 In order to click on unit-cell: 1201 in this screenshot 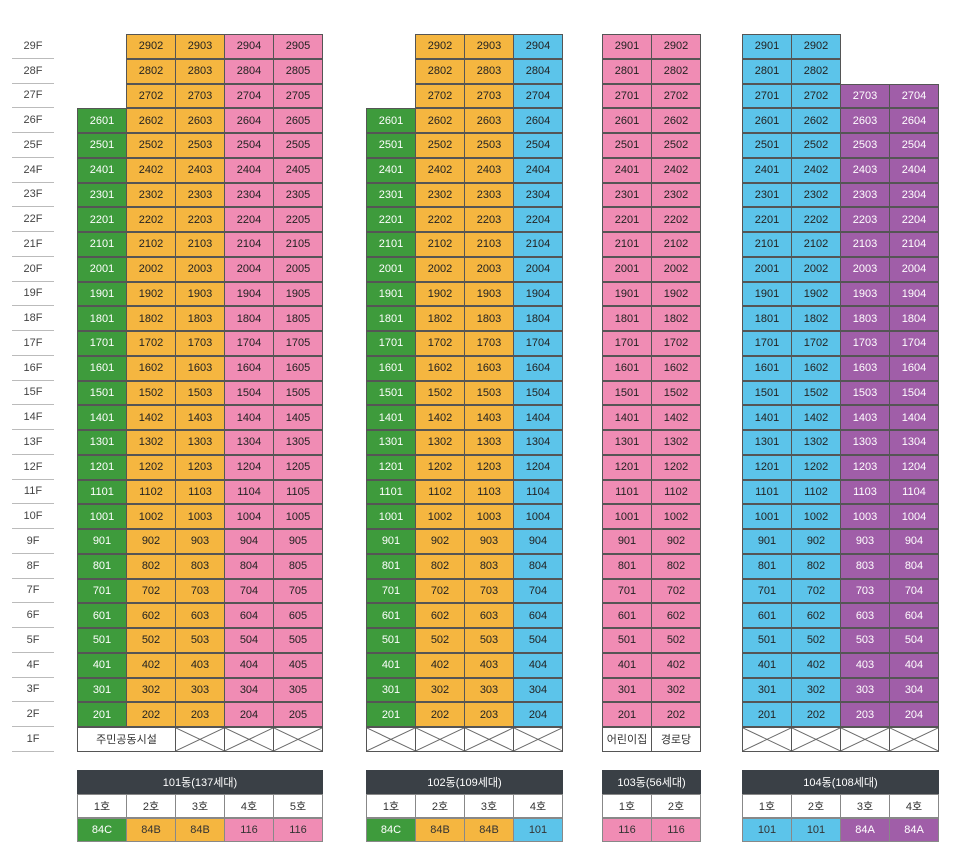, I will do `click(391, 467)`.